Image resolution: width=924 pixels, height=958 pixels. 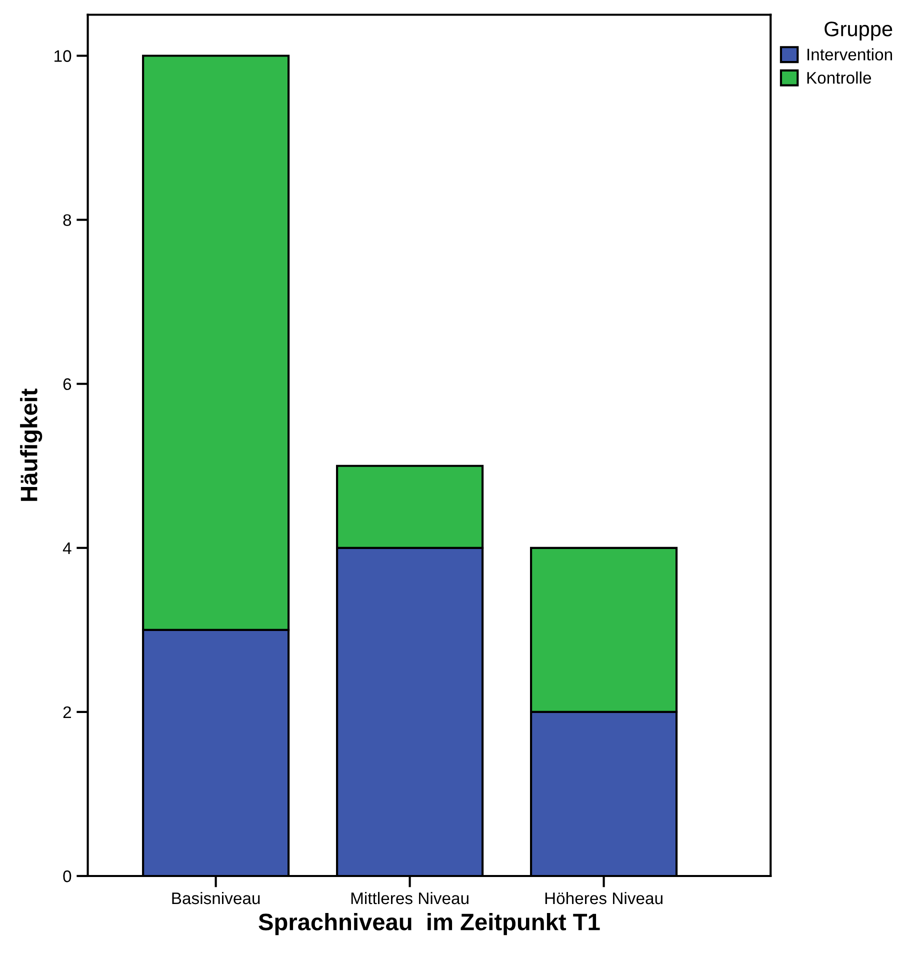 What do you see at coordinates (429, 924) in the screenshot?
I see `x-axis-title: Sprachniveau im Zeitpunkt T1` at bounding box center [429, 924].